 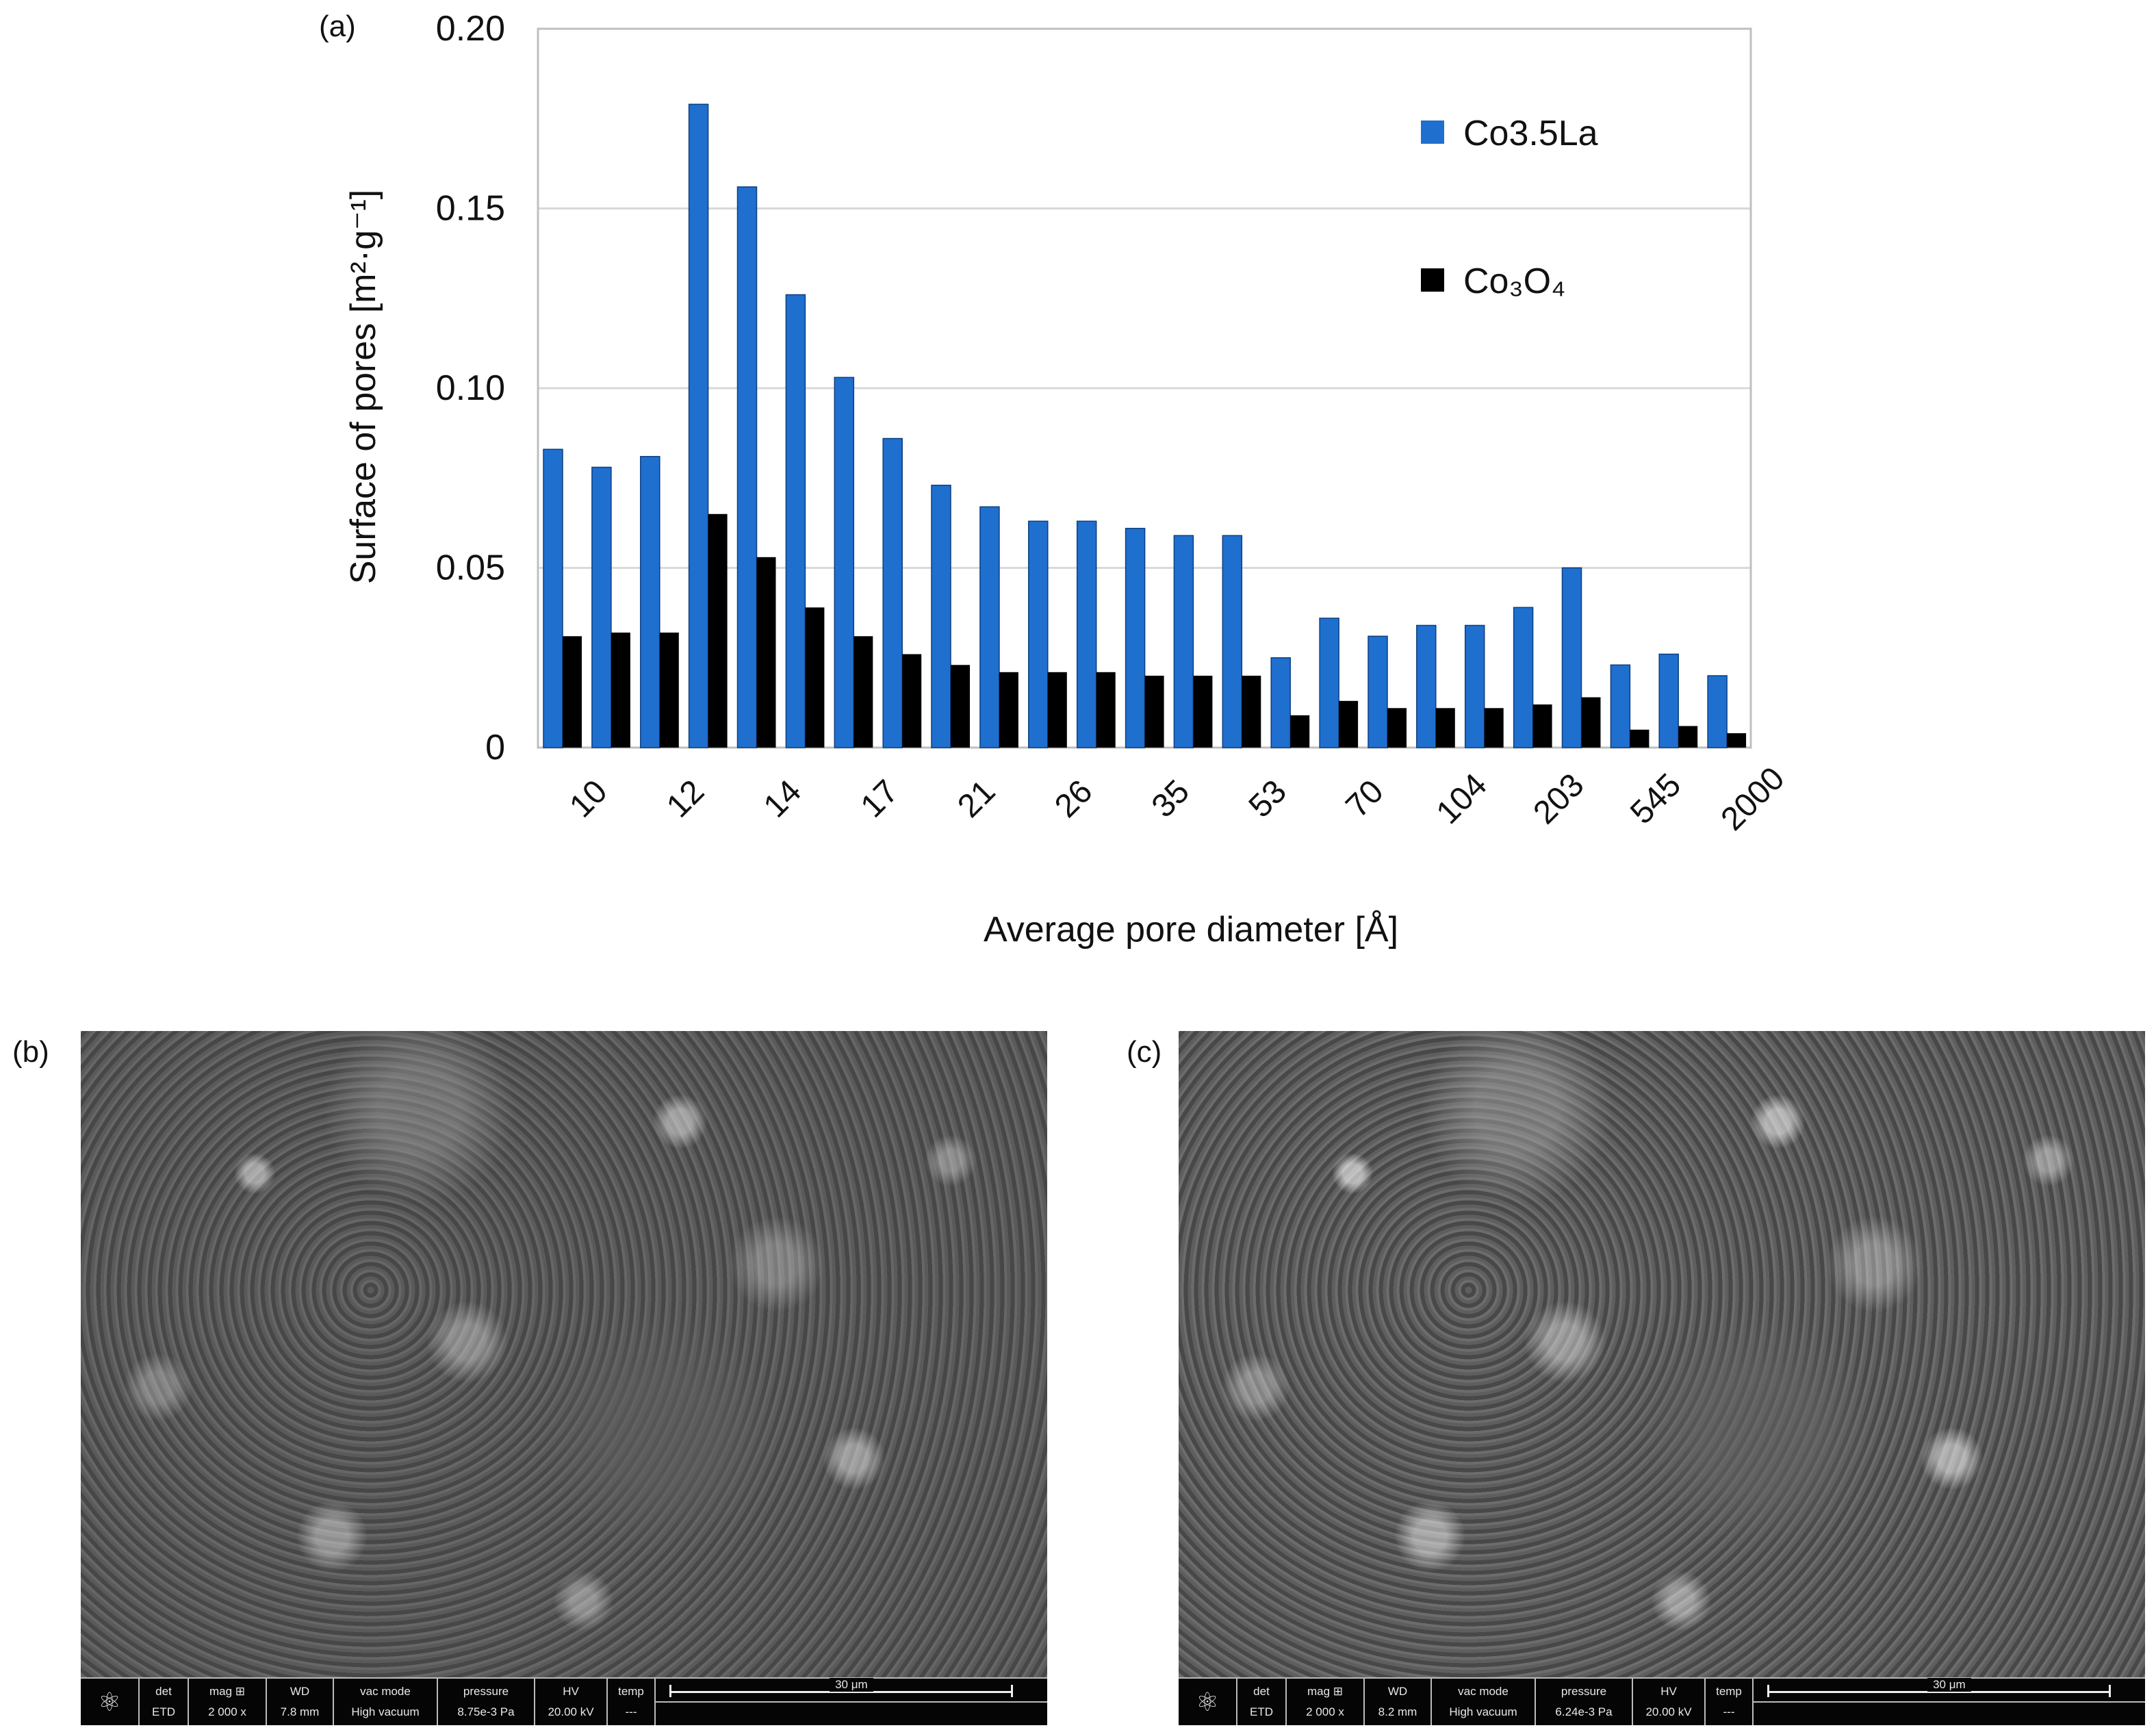 What do you see at coordinates (1950, 1701) in the screenshot?
I see `sem-scale-bar-c: 30 μm` at bounding box center [1950, 1701].